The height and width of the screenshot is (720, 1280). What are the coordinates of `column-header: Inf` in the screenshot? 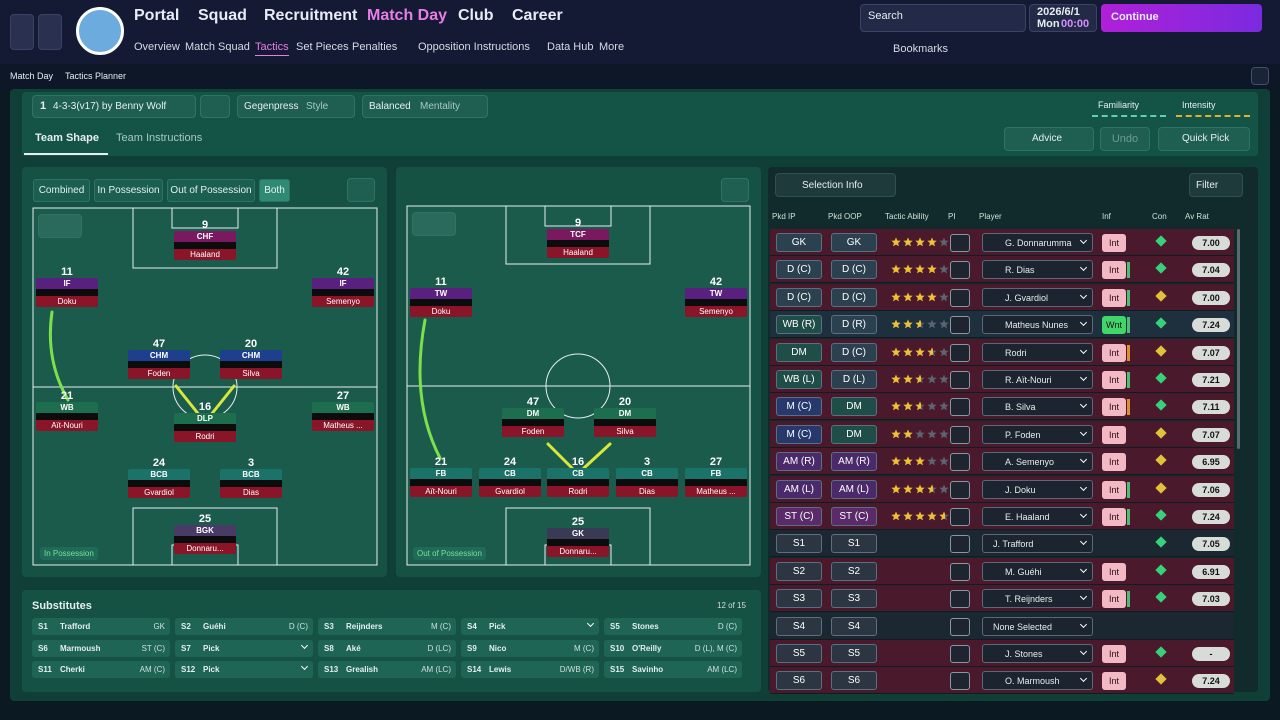 It's located at (1106, 216).